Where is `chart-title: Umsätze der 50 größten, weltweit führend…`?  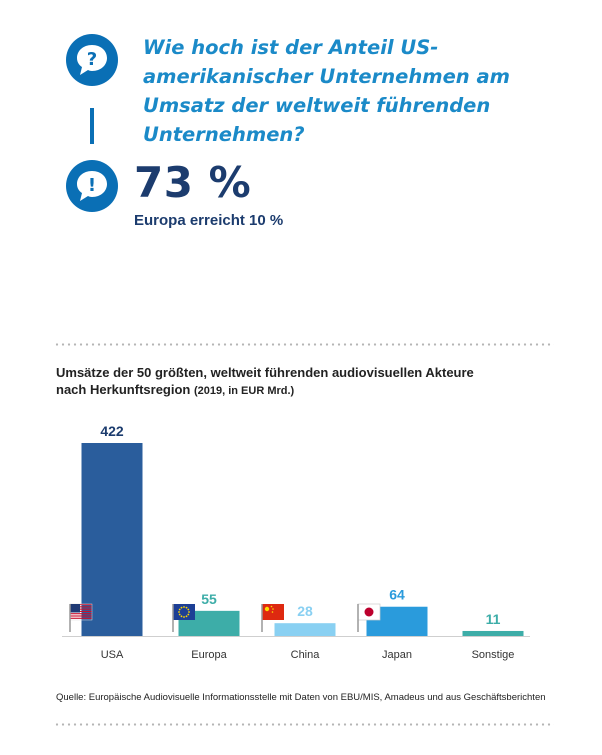
chart-title: Umsätze der 50 größten, weltweit führend… is located at coordinates (306, 382).